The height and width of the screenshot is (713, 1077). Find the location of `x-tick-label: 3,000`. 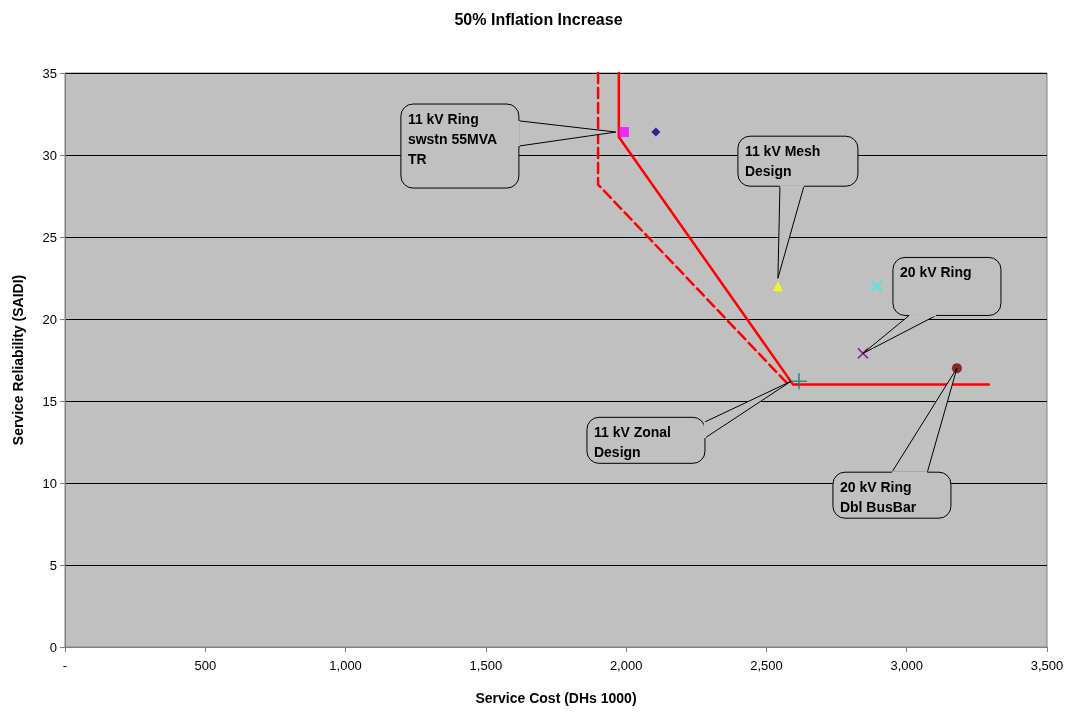

x-tick-label: 3,000 is located at coordinates (906, 665).